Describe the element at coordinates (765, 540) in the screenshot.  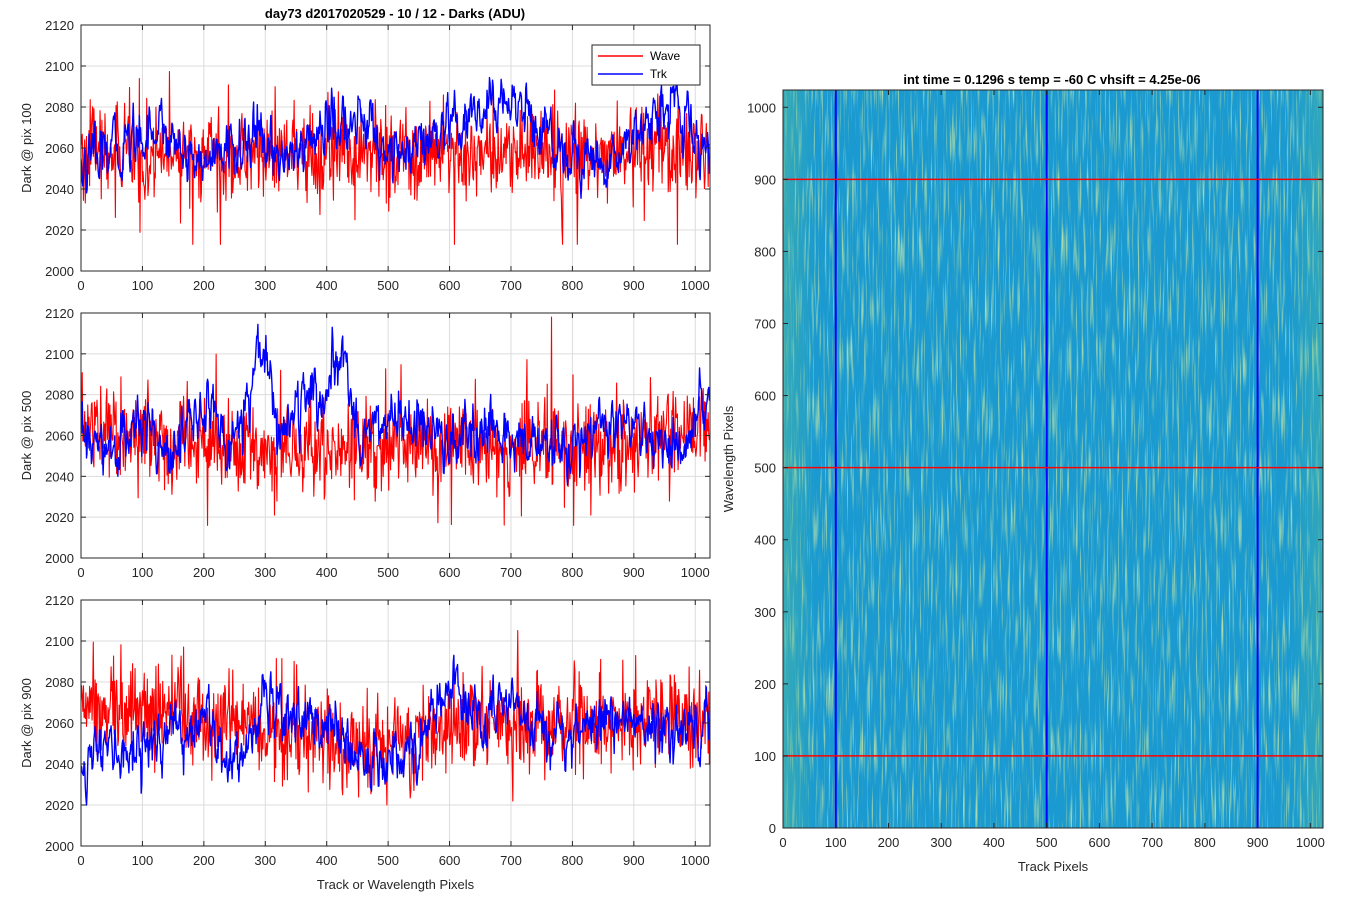
I see `y-tick-label: 400` at that location.